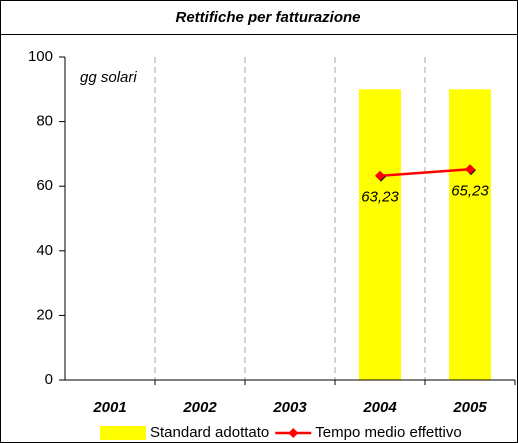 The height and width of the screenshot is (443, 518). I want to click on line, so click(425, 173).